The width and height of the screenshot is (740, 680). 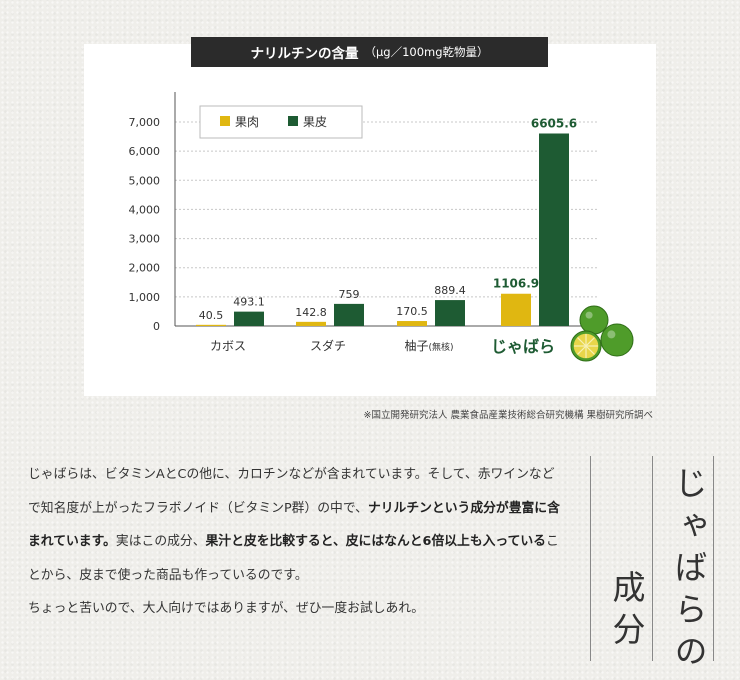 What do you see at coordinates (226, 608) in the screenshot?
I see `paragraph-2: ちょっと苦いので、大人向けではありますが、ぜひ一度お試しあれ。` at bounding box center [226, 608].